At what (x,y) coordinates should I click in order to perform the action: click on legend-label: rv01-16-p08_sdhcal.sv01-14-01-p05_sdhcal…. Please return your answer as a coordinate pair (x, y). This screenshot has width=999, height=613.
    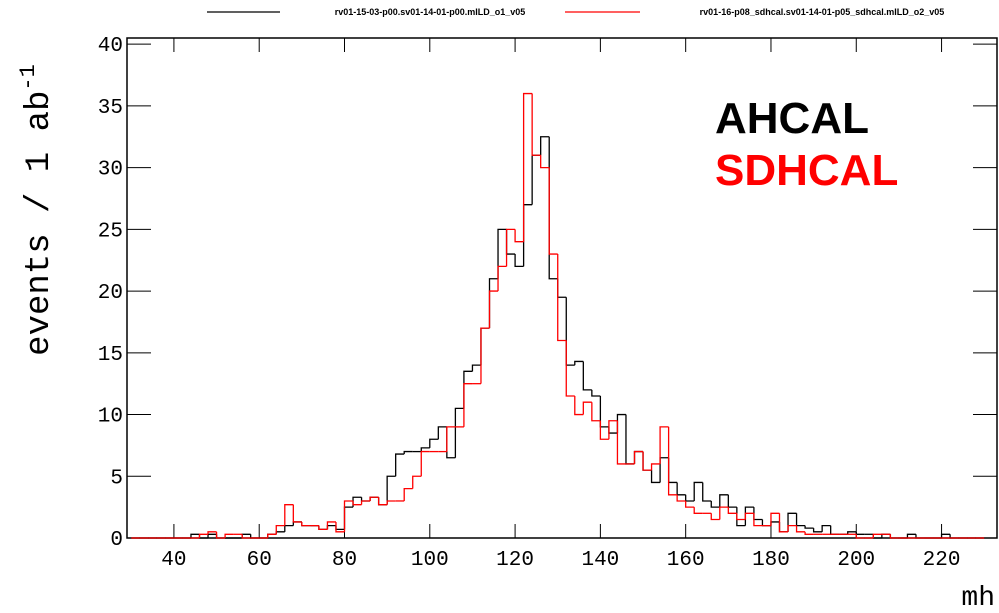
    Looking at the image, I should click on (822, 12).